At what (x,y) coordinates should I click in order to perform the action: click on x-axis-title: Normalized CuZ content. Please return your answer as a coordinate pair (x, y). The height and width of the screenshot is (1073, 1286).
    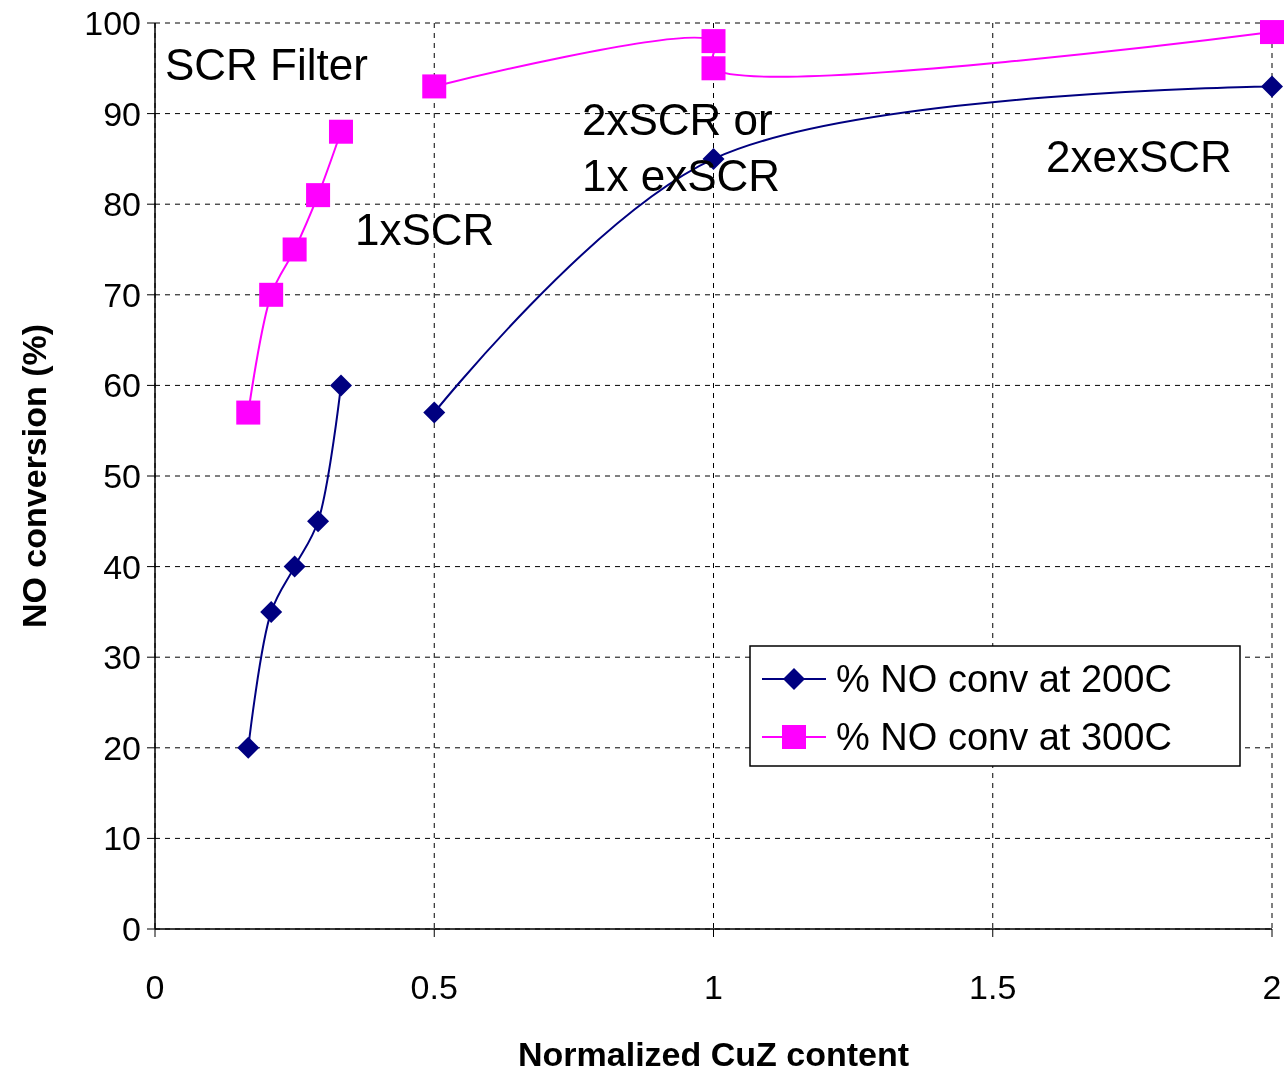
    Looking at the image, I should click on (713, 1054).